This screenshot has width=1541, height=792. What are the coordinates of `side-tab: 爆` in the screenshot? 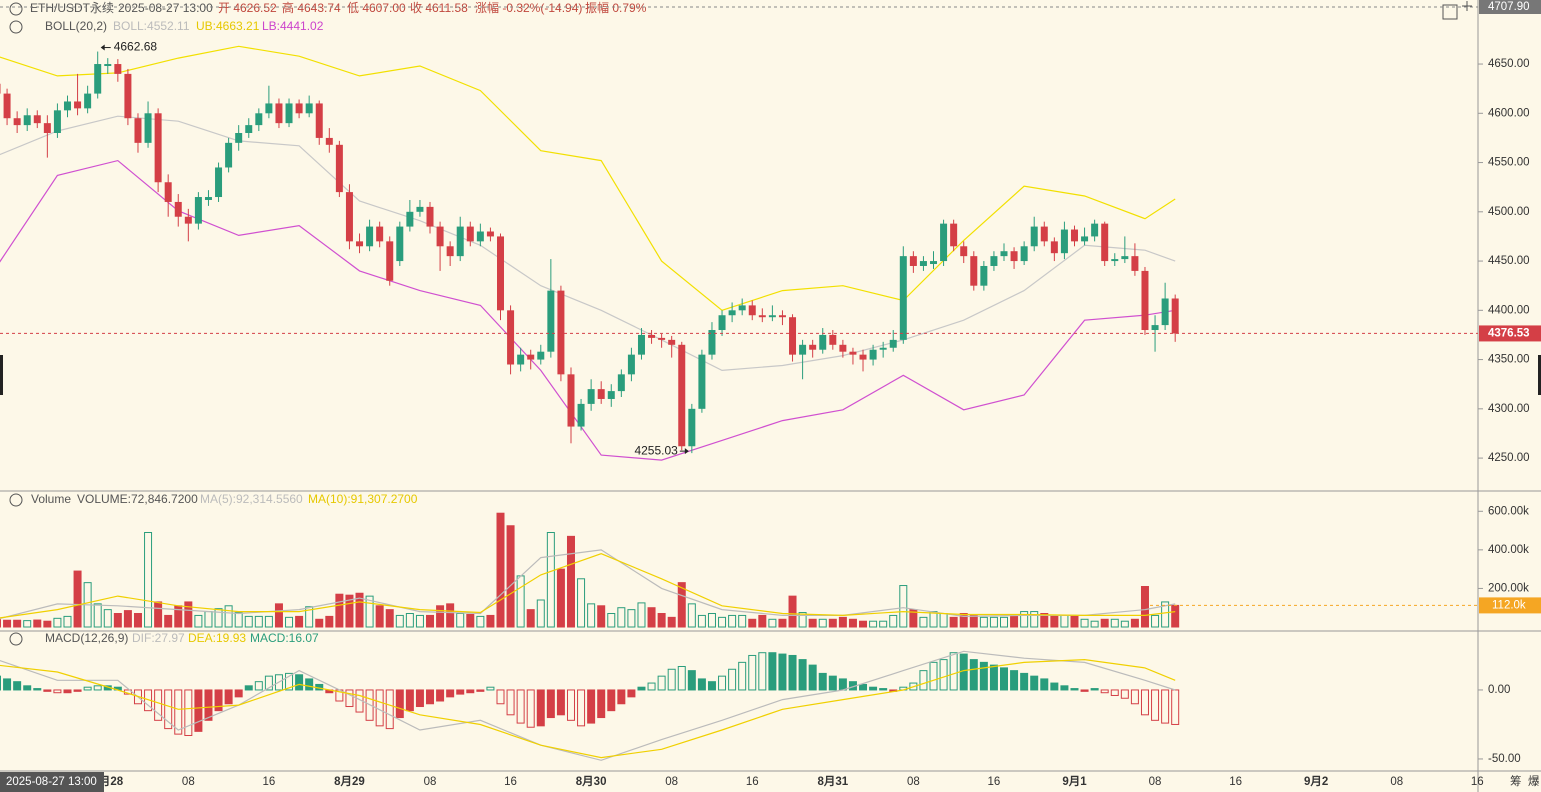 It's located at (1534, 781).